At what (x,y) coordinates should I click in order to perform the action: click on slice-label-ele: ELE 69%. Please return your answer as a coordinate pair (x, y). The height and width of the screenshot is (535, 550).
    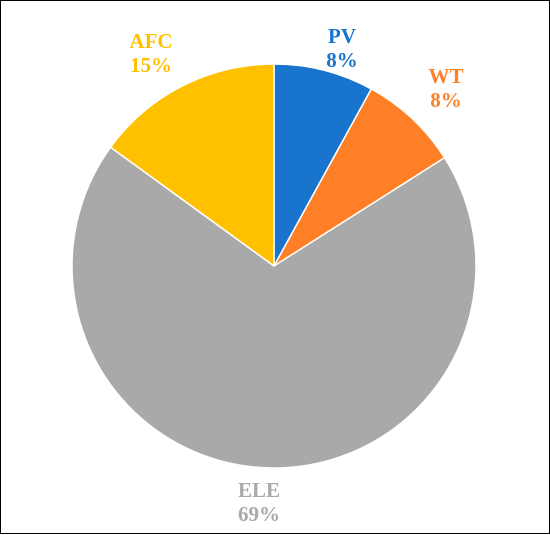
    Looking at the image, I should click on (259, 502).